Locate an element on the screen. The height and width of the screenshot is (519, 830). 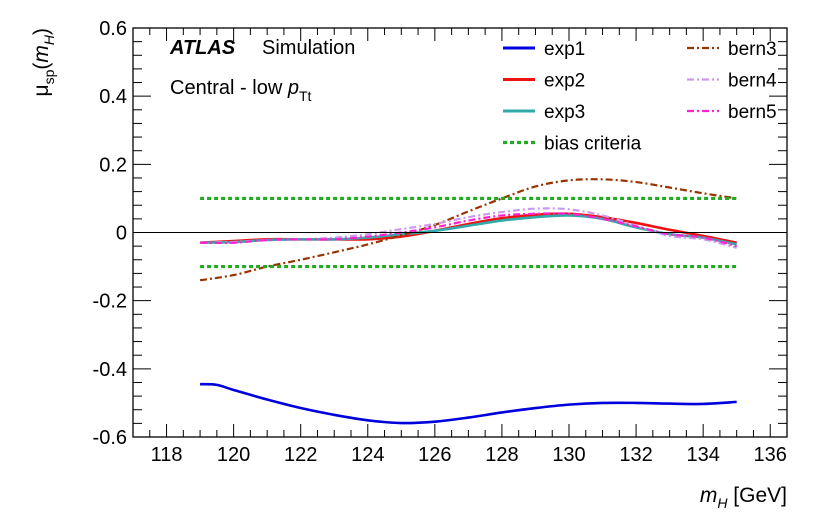
y-tick-label: 0.6 is located at coordinates (113, 29).